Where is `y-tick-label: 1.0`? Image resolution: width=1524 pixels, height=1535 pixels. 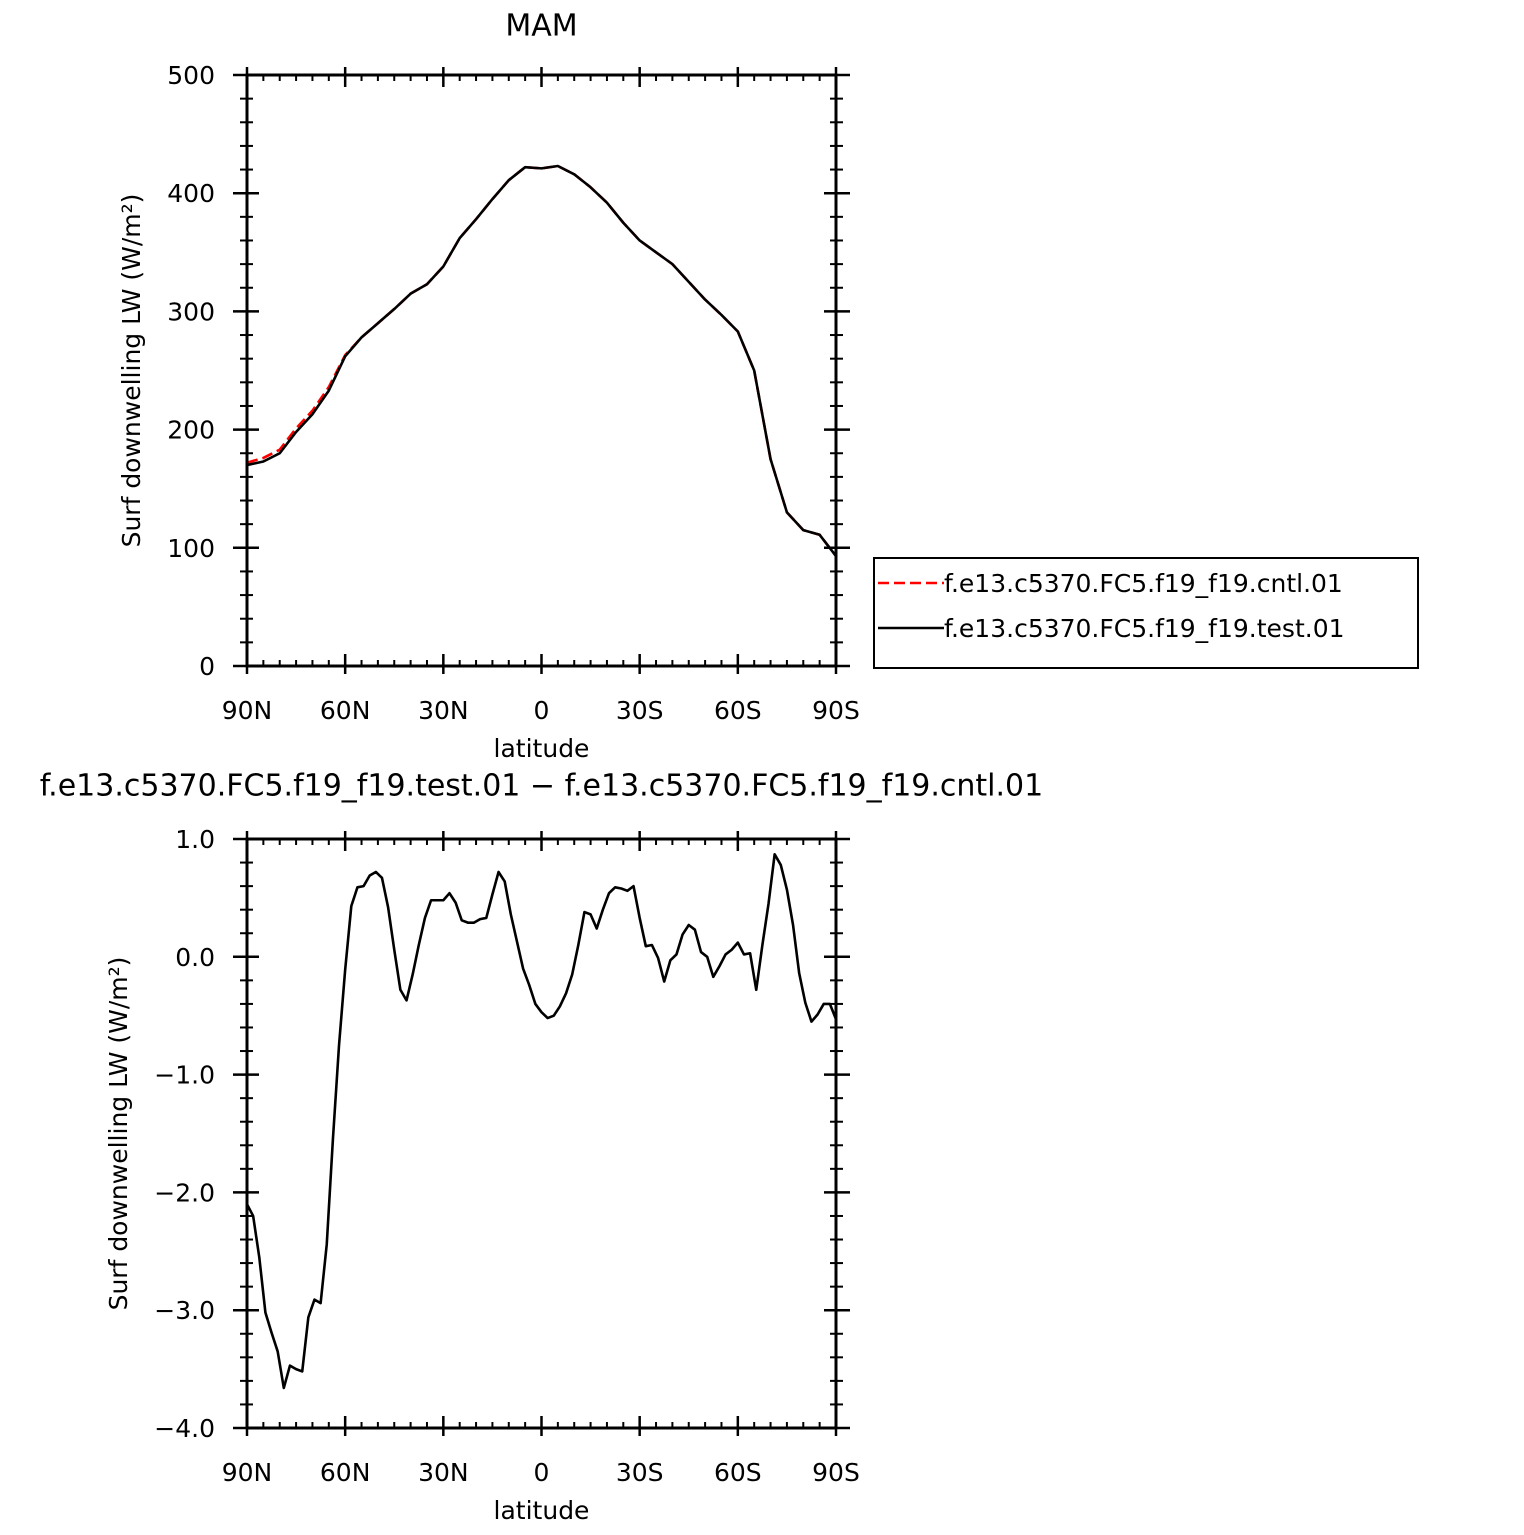
y-tick-label: 1.0 is located at coordinates (195, 839).